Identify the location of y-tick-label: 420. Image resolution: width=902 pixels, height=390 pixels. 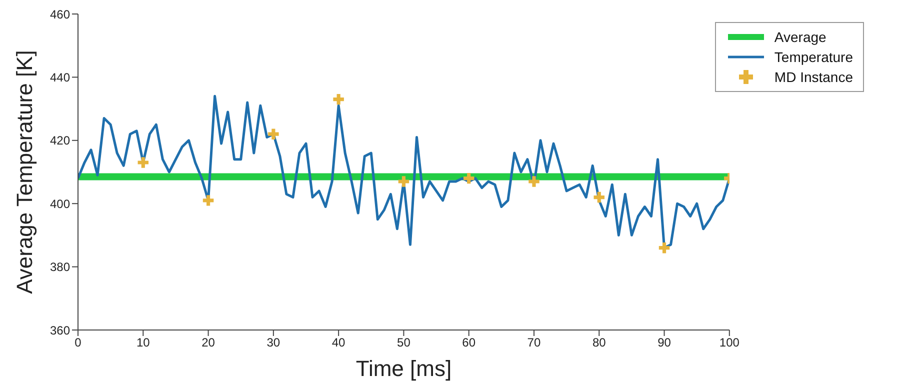
(60, 141).